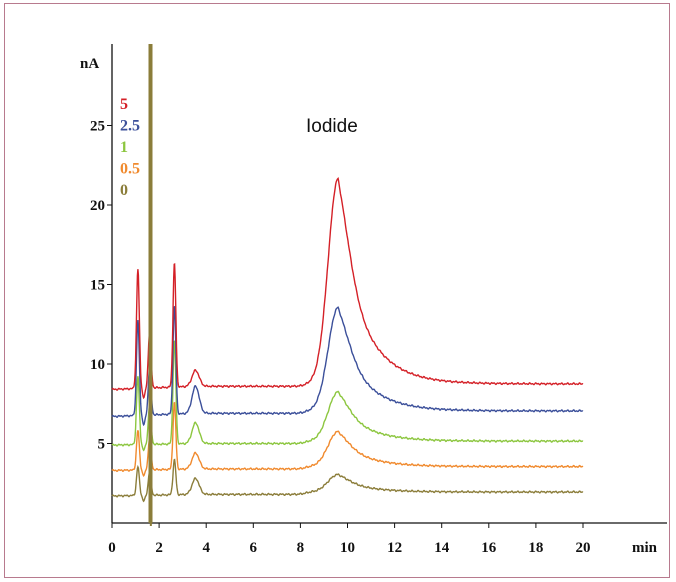 The width and height of the screenshot is (676, 582). I want to click on x-tick-label: 10, so click(347, 548).